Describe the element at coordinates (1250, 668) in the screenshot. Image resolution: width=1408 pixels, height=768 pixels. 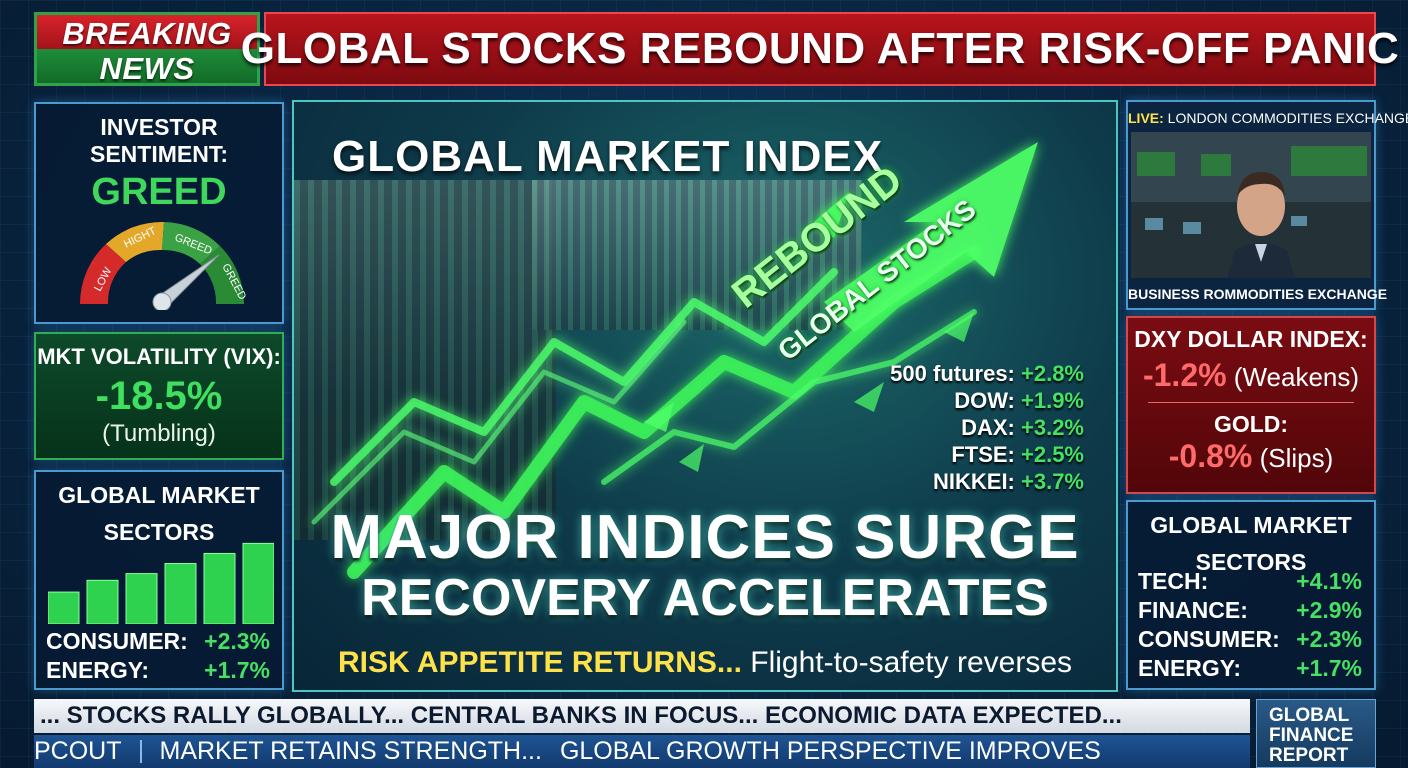
I see `sector-row-right: ENERGY: +1.7%` at that location.